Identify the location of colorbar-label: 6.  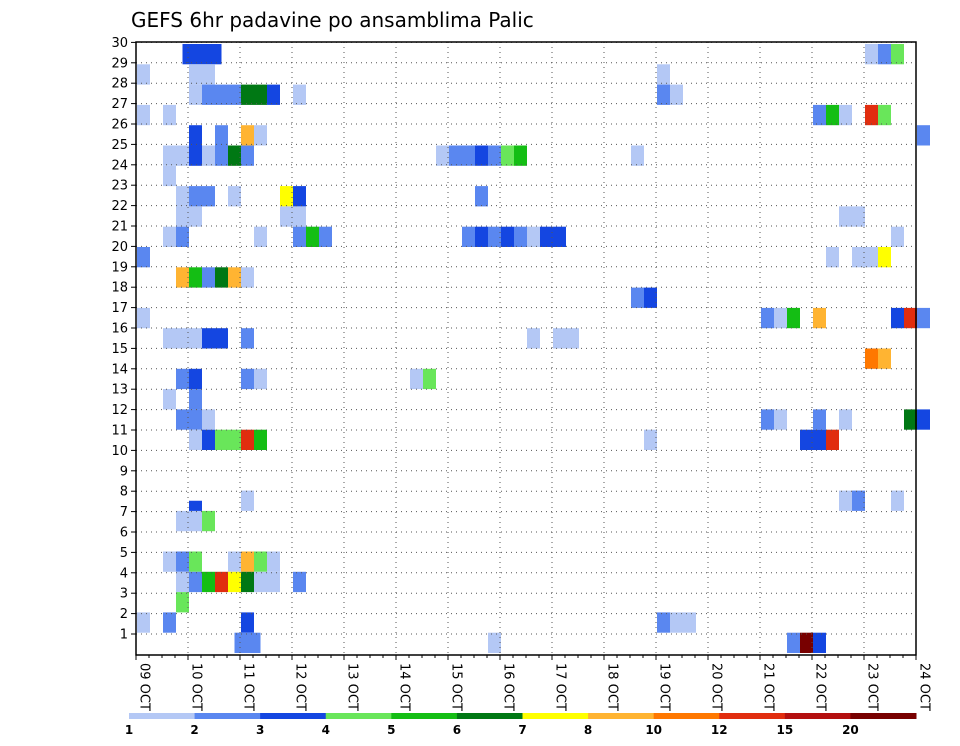
(457, 730).